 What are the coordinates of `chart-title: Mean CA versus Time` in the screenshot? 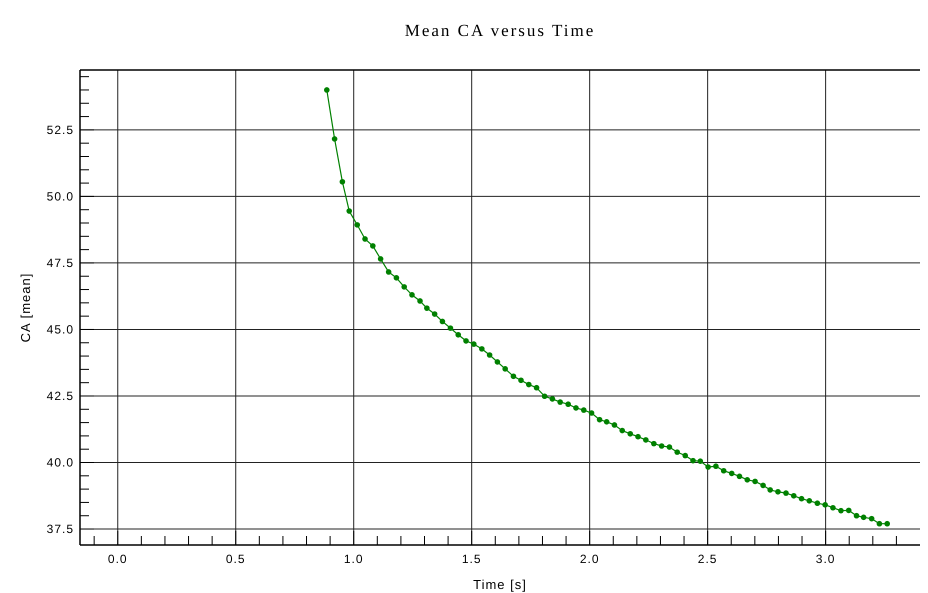 It's located at (500, 30).